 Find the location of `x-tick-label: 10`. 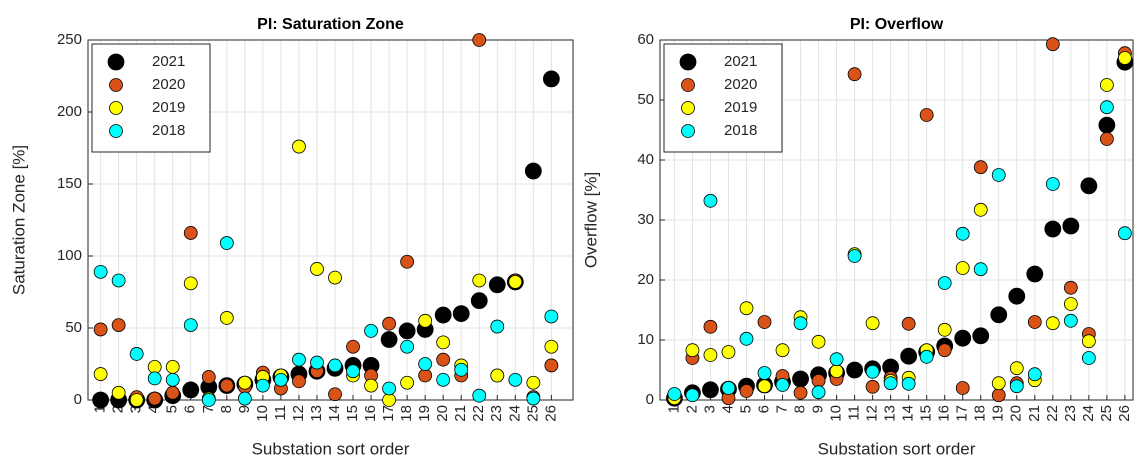

x-tick-label: 10 is located at coordinates (836, 413).